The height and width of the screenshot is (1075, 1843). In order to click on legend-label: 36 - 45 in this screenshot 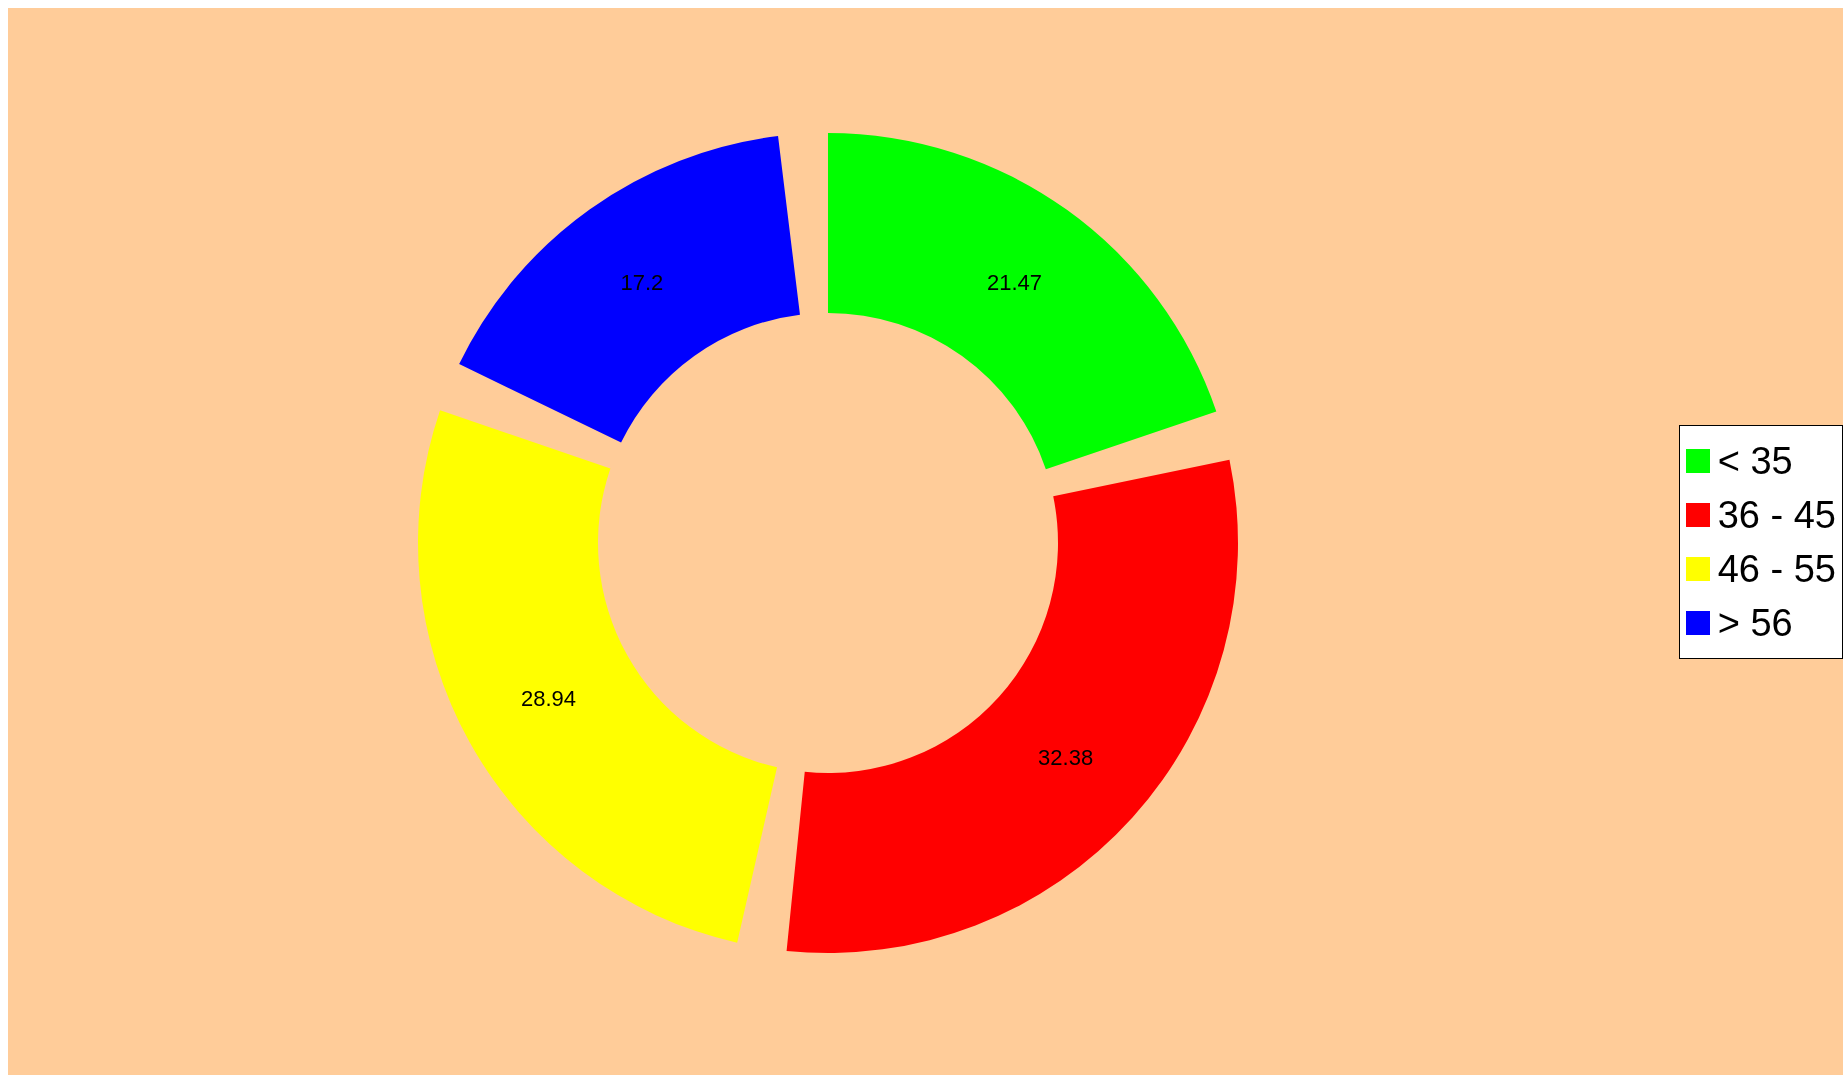, I will do `click(1776, 515)`.